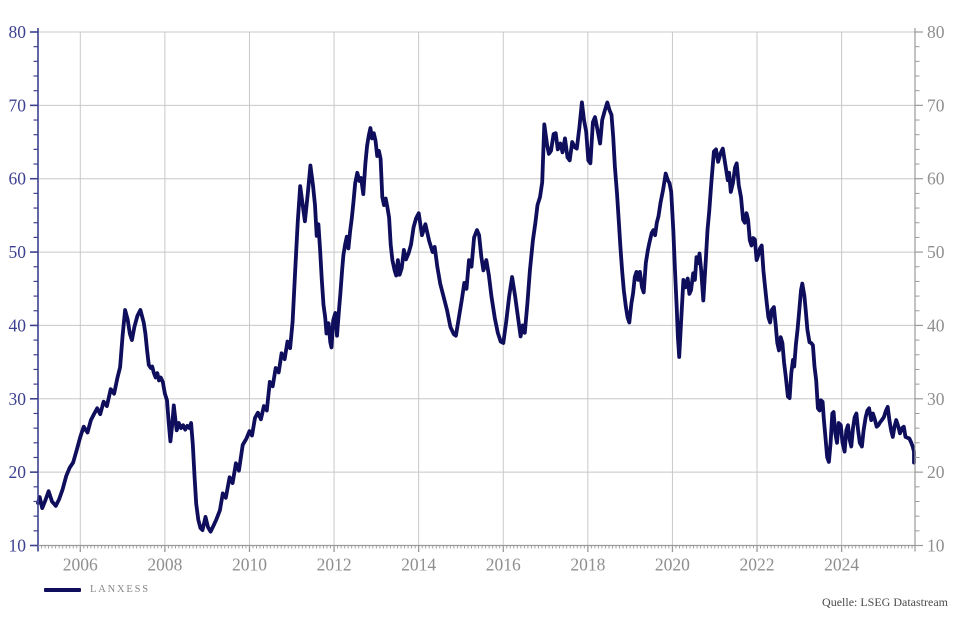  What do you see at coordinates (936, 472) in the screenshot?
I see `right-axis-label: 20` at bounding box center [936, 472].